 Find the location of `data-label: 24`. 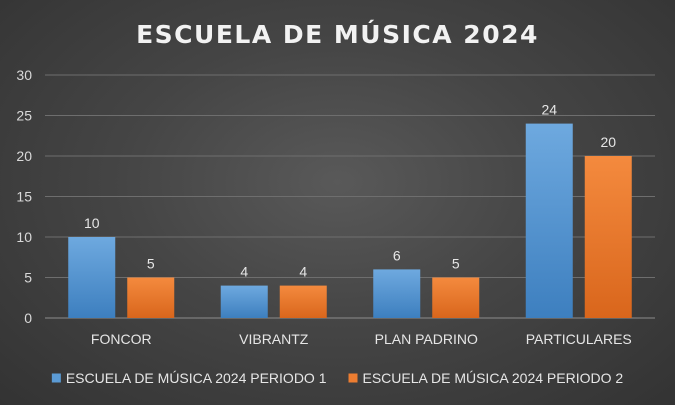

data-label: 24 is located at coordinates (549, 110).